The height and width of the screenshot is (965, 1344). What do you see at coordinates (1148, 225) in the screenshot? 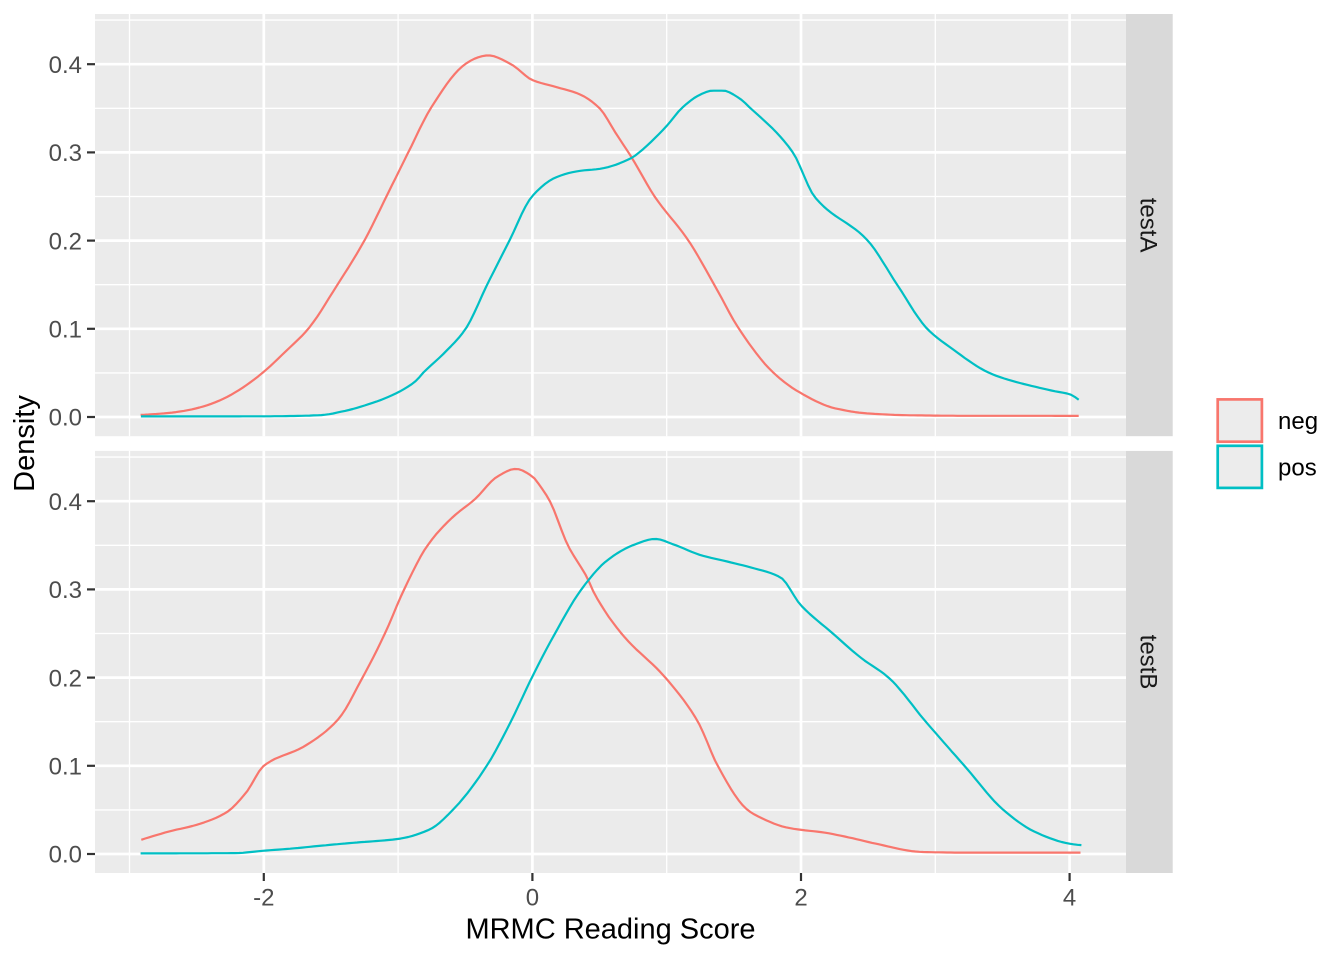
I see `svg-text: testA` at bounding box center [1148, 225].